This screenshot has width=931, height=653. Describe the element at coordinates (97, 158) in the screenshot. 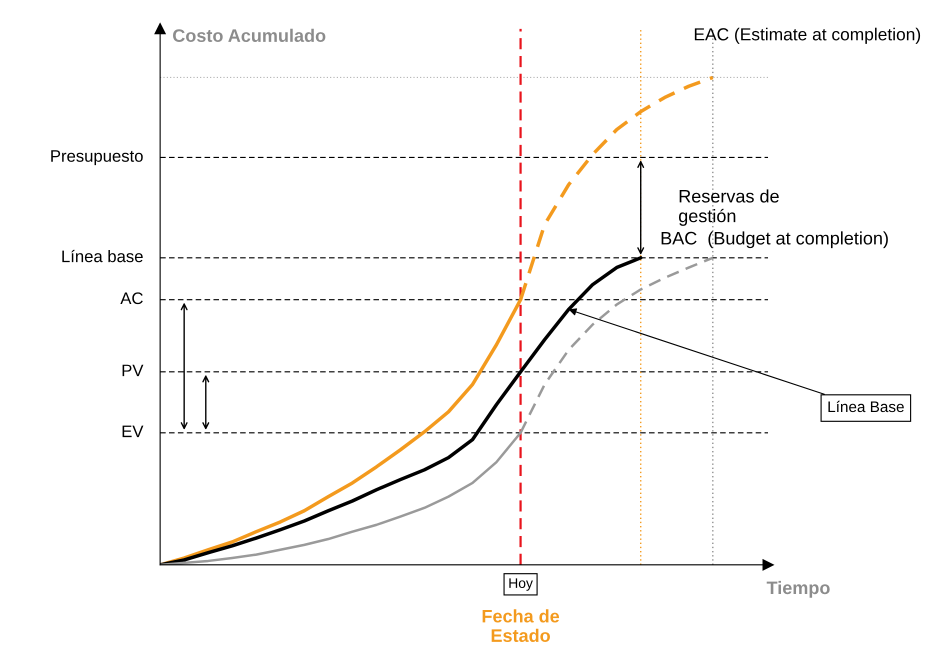

I see `ref-line-label: Presupuesto` at that location.